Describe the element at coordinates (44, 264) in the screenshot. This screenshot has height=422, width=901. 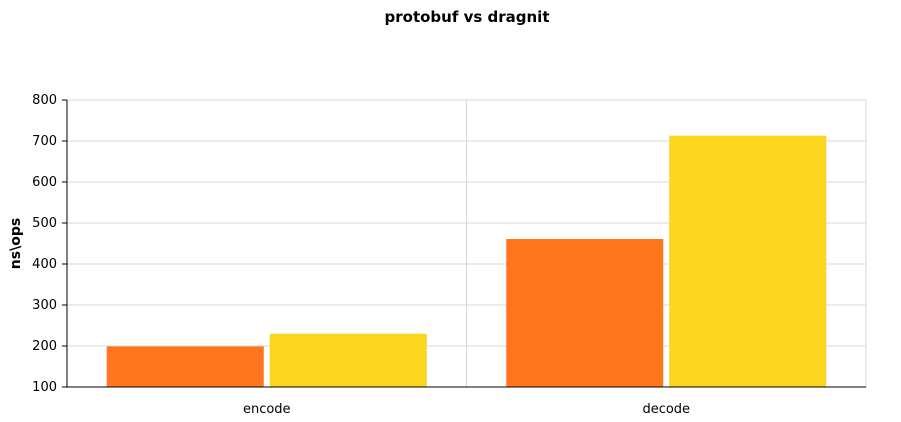
I see `y-tick-label: 400` at that location.